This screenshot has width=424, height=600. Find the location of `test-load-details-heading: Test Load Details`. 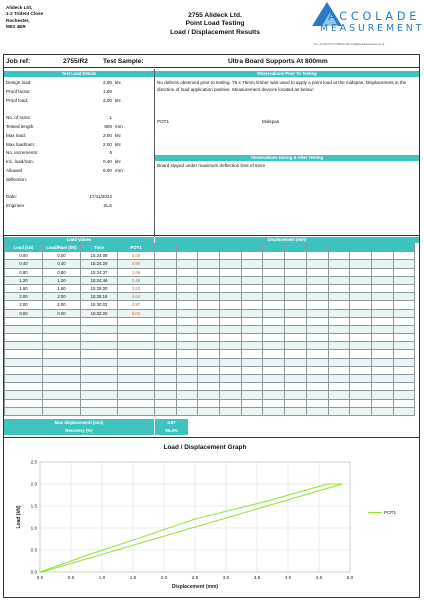

test-load-details-heading: Test Load Details is located at coordinates (79, 74).